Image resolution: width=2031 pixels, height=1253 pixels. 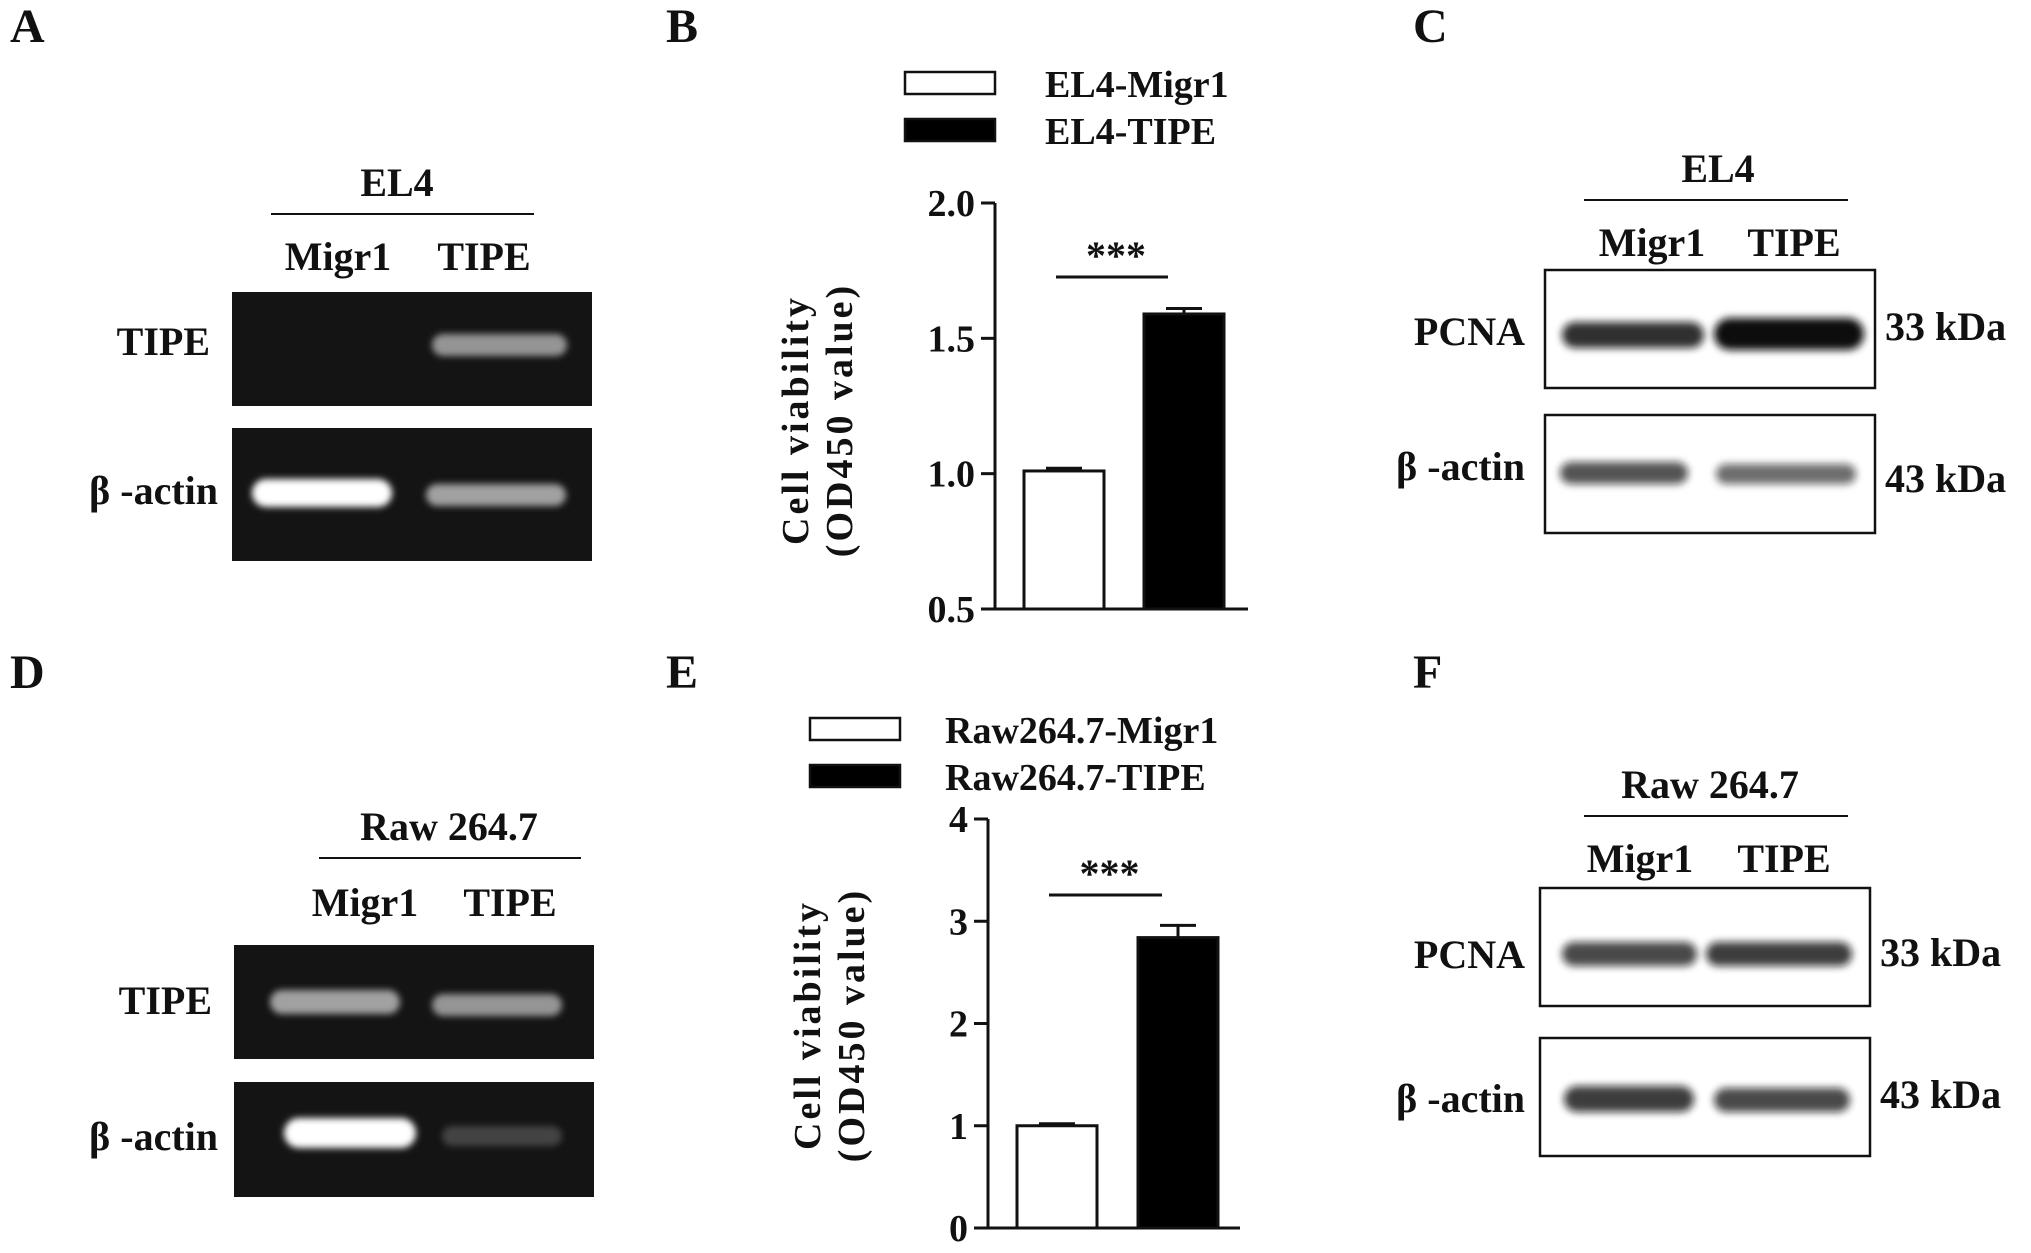 I want to click on y-tick-label: 1.5, so click(x=952, y=339).